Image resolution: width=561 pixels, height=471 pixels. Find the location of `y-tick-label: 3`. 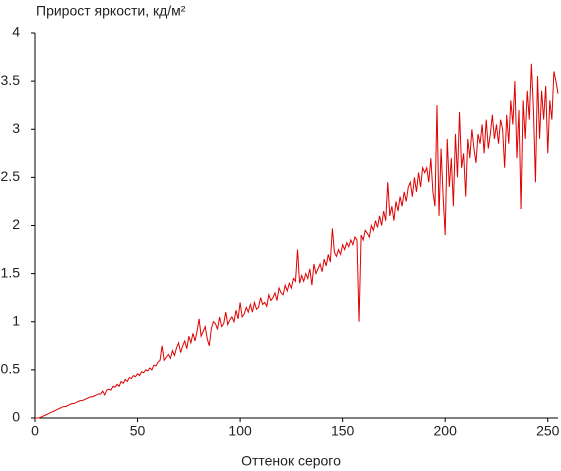

y-tick-label: 3 is located at coordinates (16, 128).